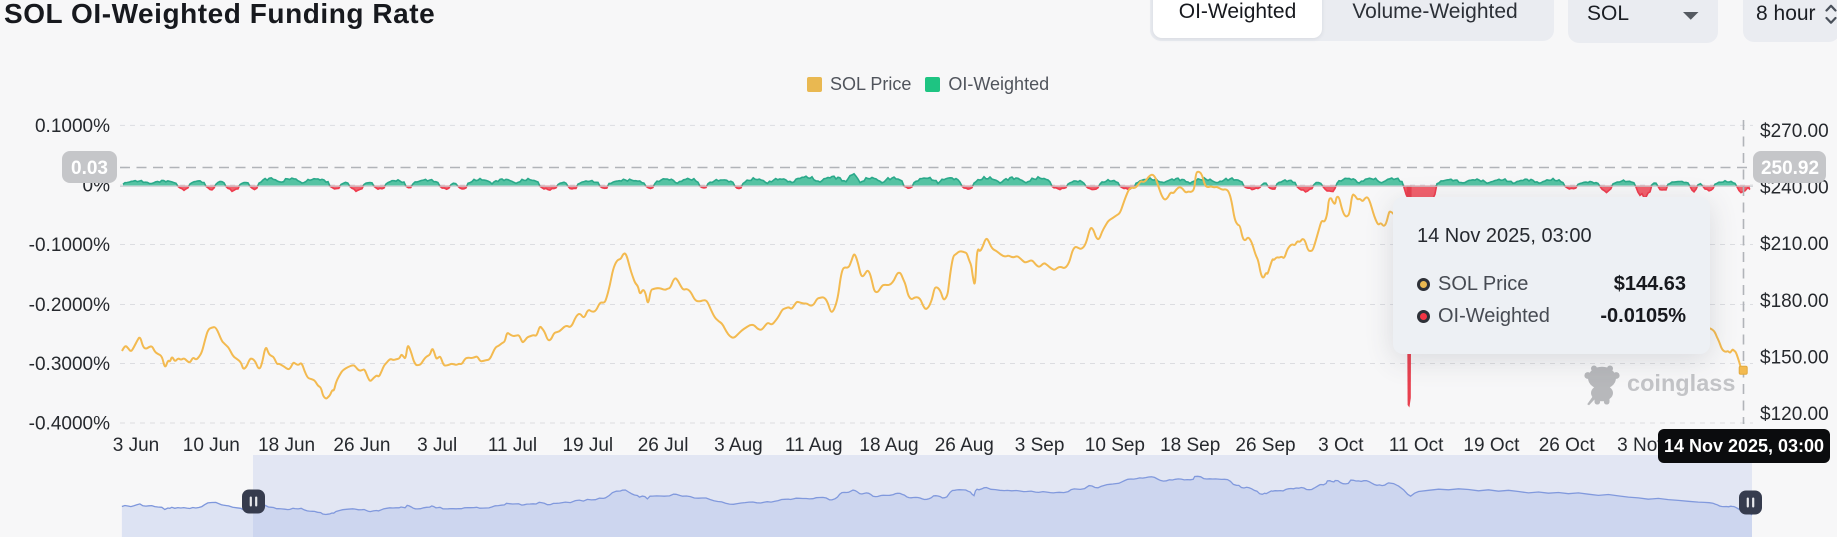  What do you see at coordinates (136, 445) in the screenshot?
I see `svg-text: 3 Jun` at bounding box center [136, 445].